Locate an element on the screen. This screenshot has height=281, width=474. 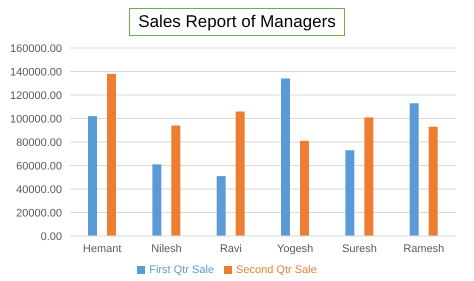
y-tick-label: 40000.00 is located at coordinates (39, 190).